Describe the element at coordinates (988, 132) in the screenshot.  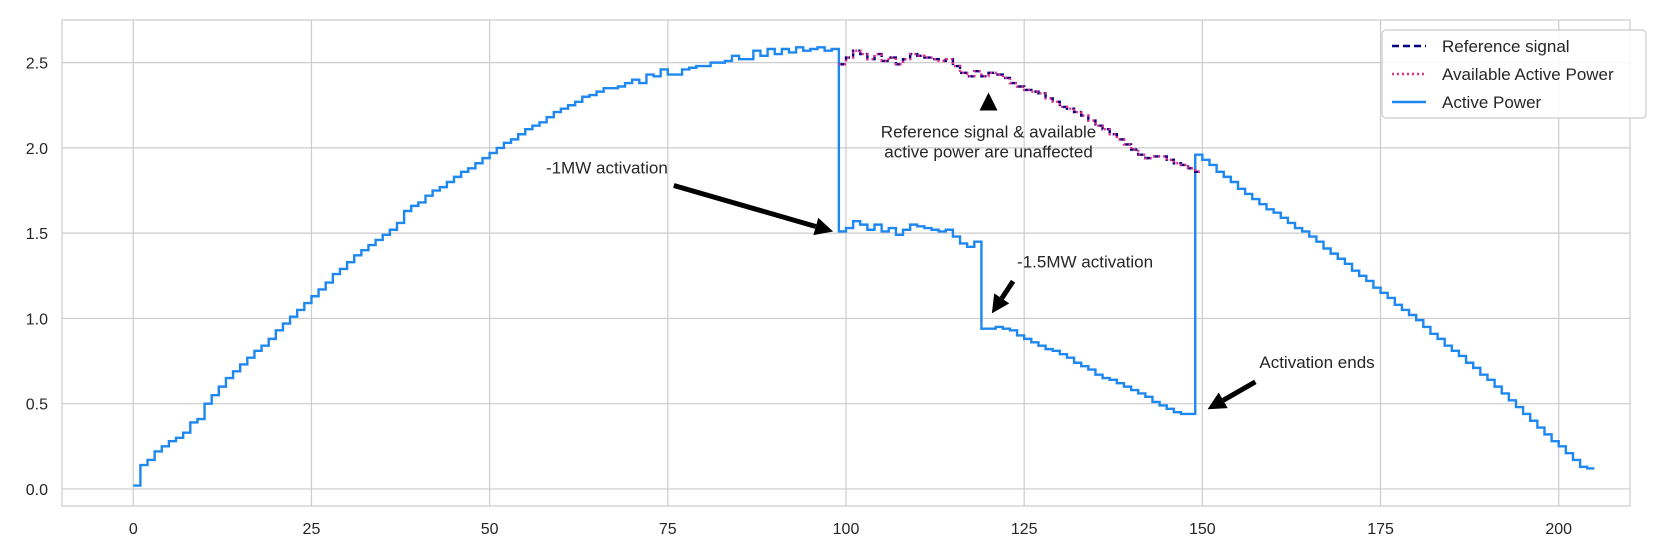
I see `annotation-text-line: Reference signal & available` at that location.